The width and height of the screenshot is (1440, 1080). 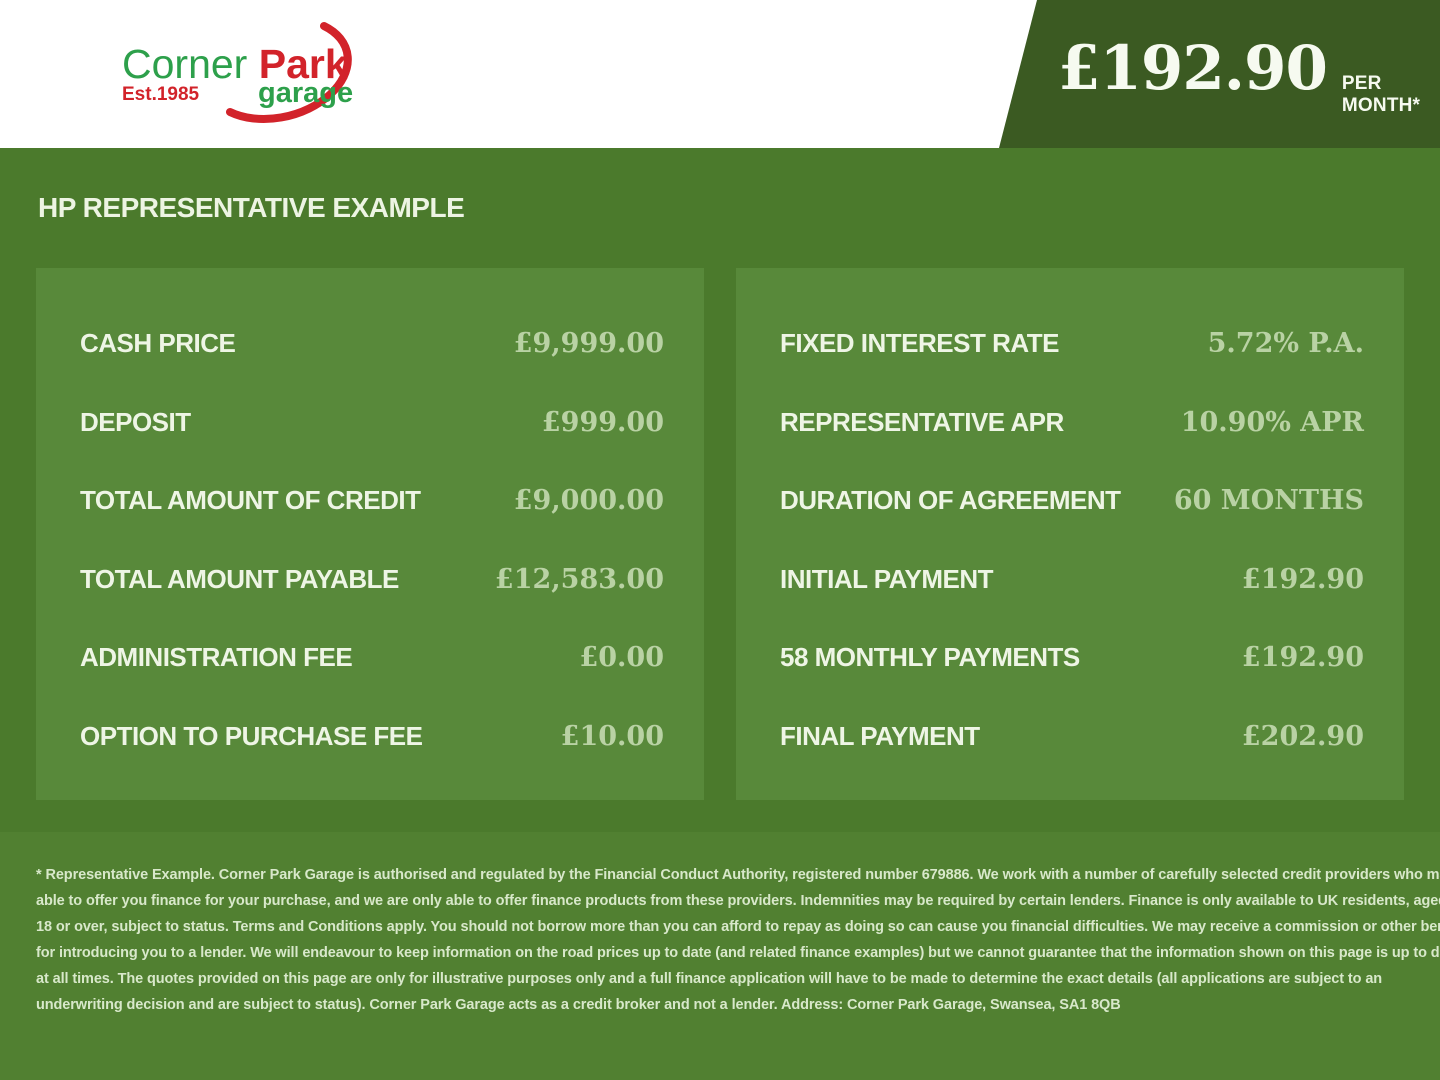 I want to click on corner-park-garage-logo: Corner Park Est.1985 garage, so click(x=237, y=72).